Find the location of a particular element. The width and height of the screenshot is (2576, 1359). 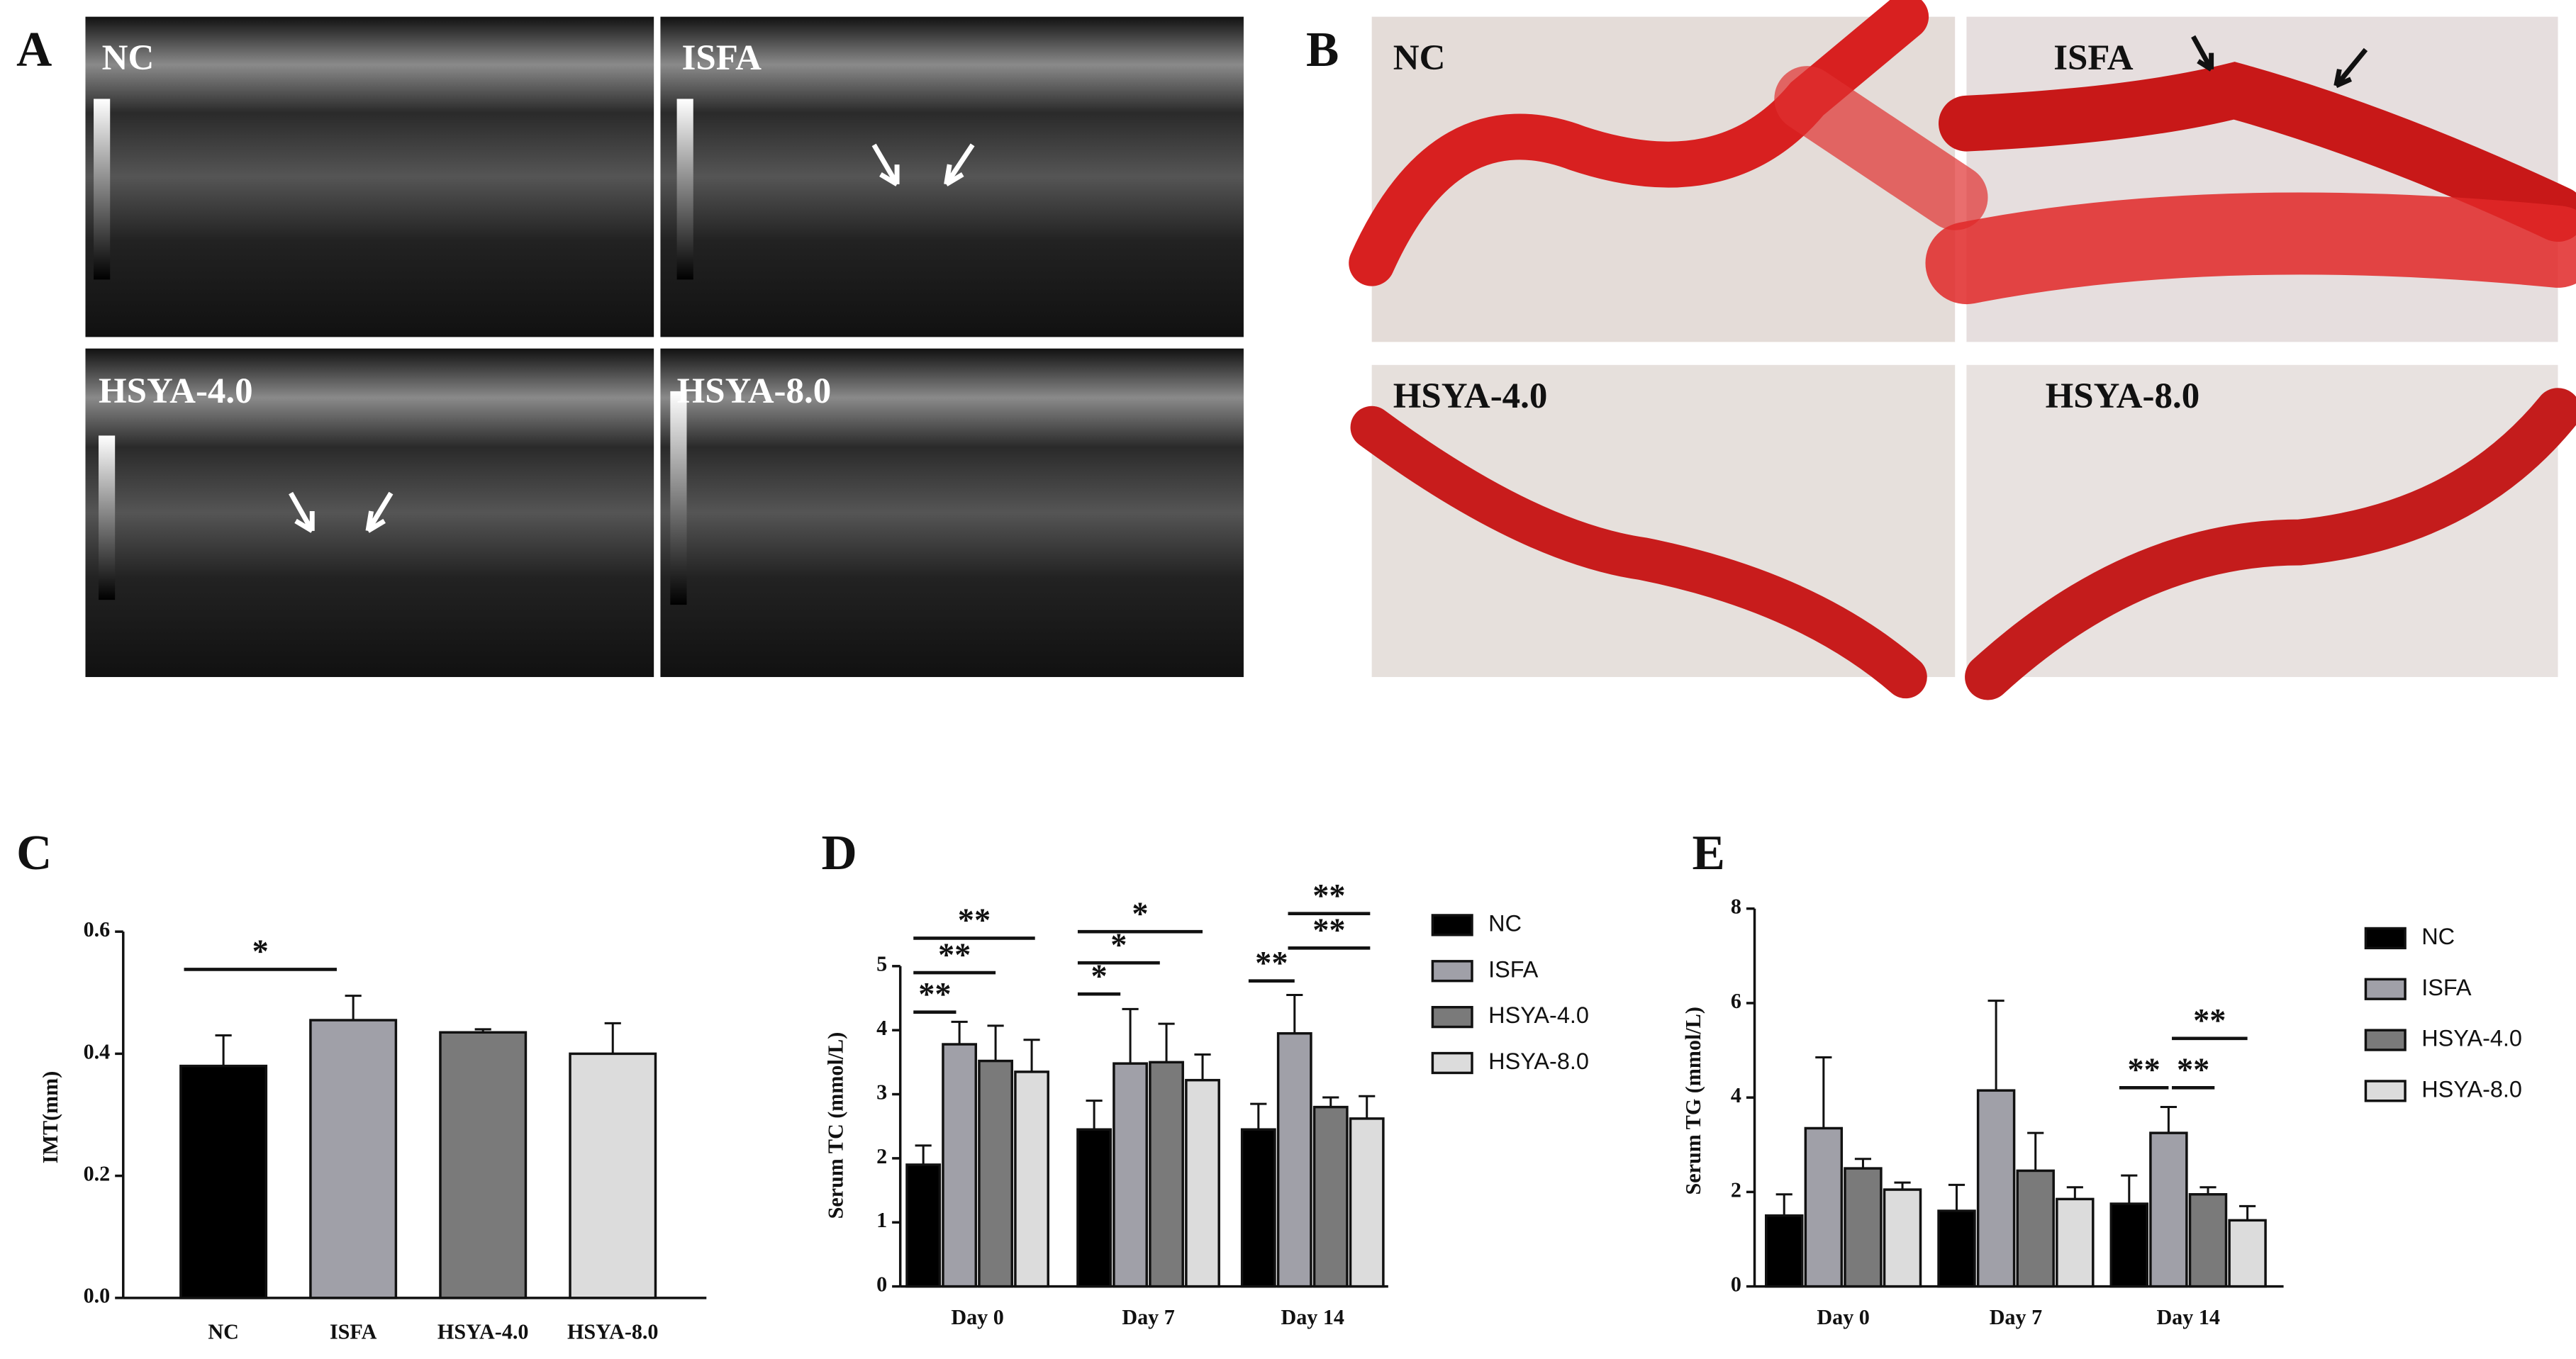

panel-label: C is located at coordinates (34, 853).